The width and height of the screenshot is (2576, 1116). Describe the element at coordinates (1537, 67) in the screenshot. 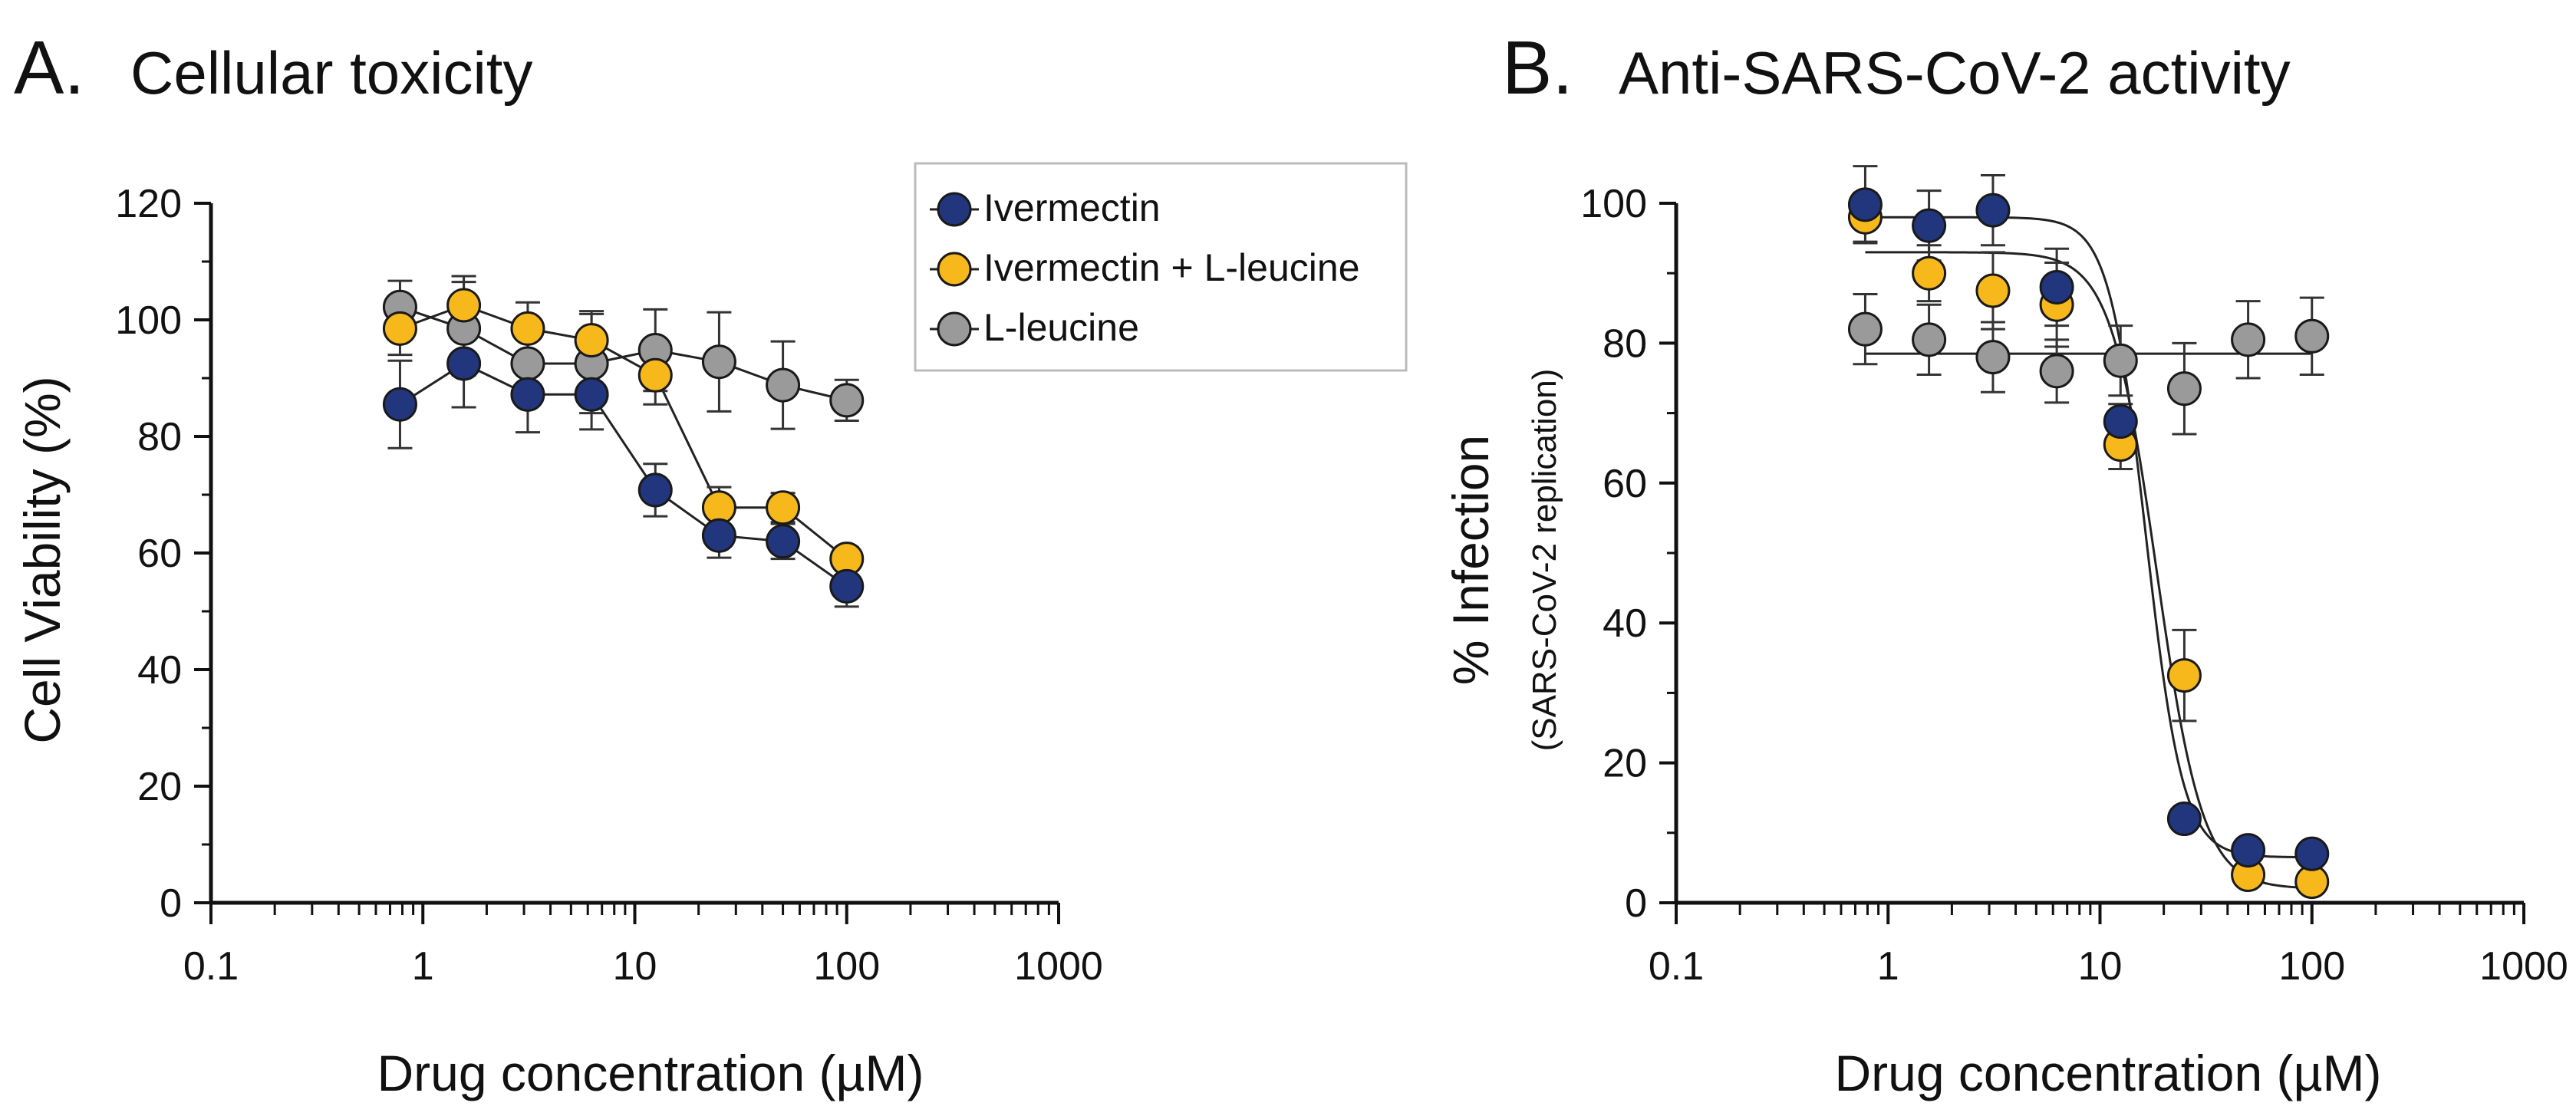

I see `panel-b-letter: B.` at that location.